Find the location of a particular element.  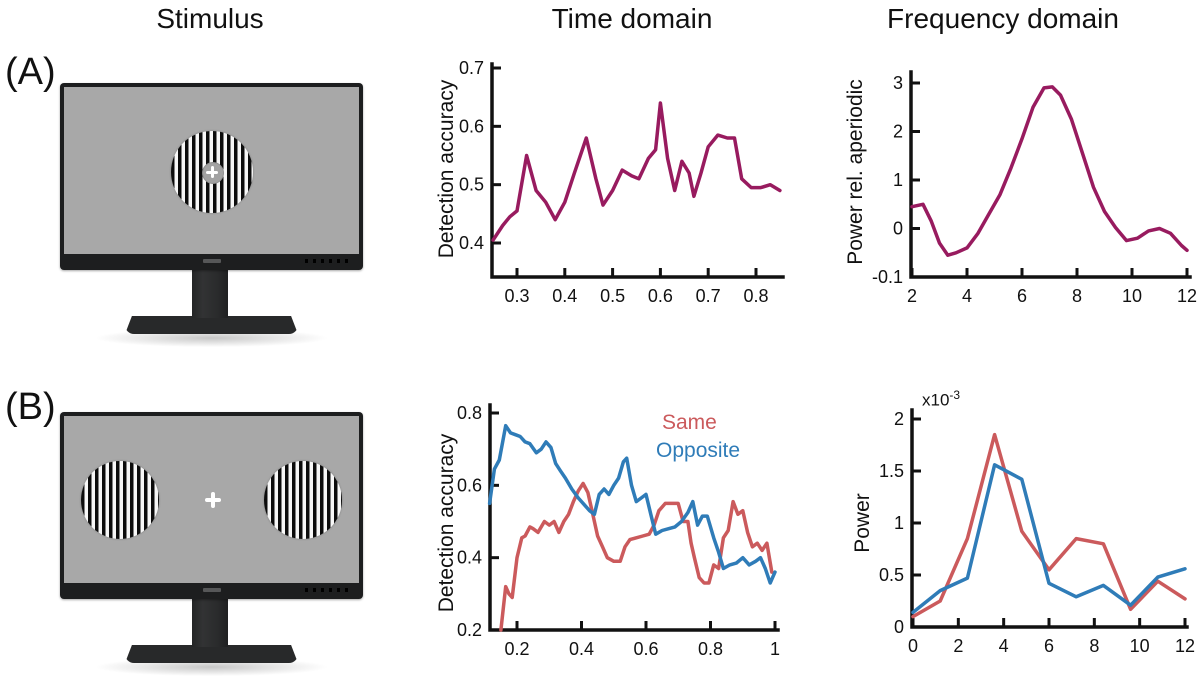

exponent-sup: -3 is located at coordinates (955, 395).